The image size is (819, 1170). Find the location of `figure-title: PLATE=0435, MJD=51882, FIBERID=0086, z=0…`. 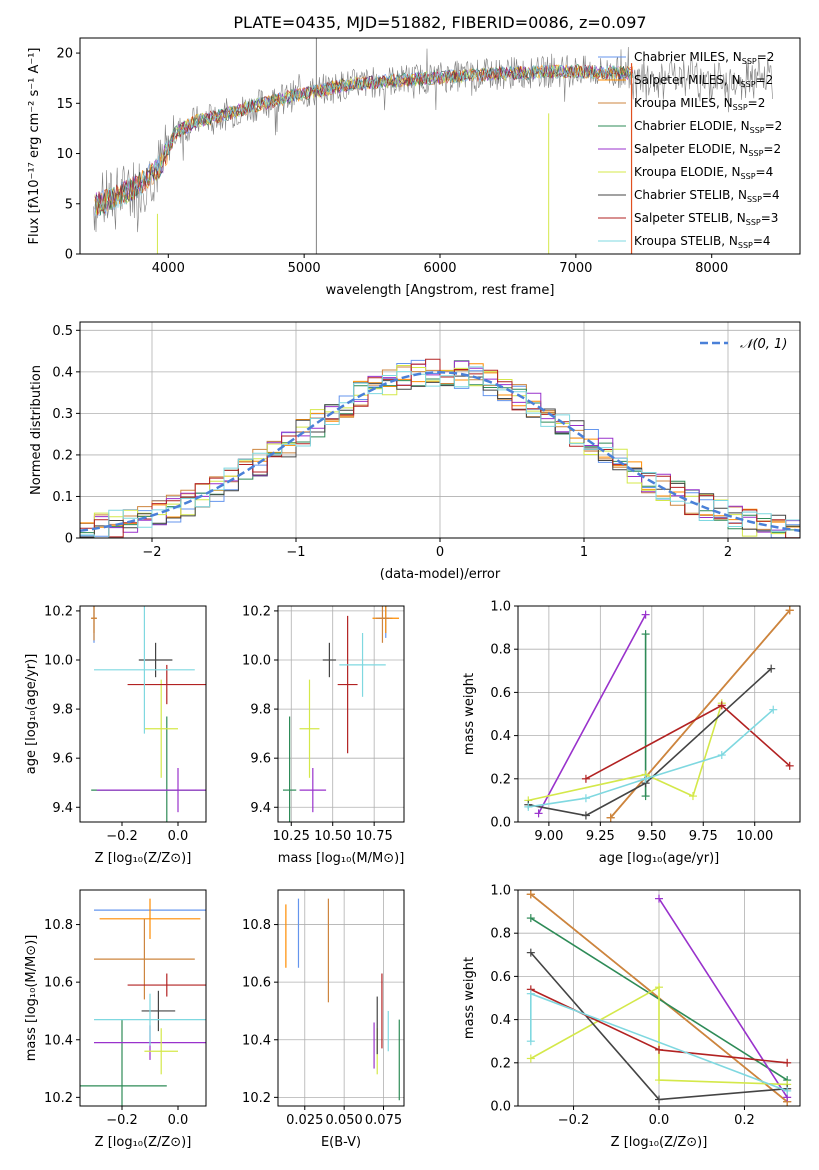

figure-title: PLATE=0435, MJD=51882, FIBERID=0086, z=0… is located at coordinates (439, 22).